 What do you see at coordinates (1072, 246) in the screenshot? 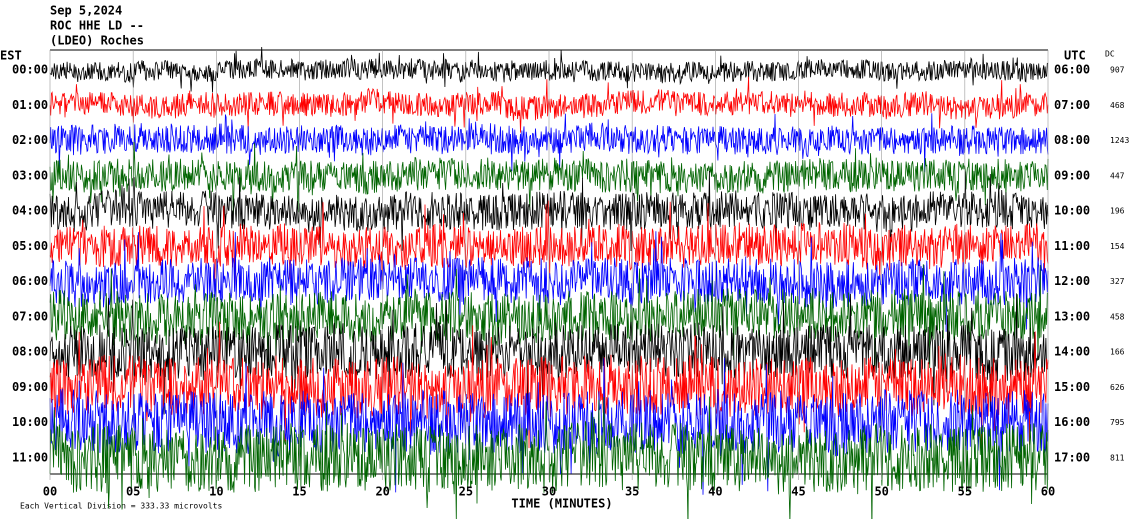
I see `utc-label: 11:00` at bounding box center [1072, 246].